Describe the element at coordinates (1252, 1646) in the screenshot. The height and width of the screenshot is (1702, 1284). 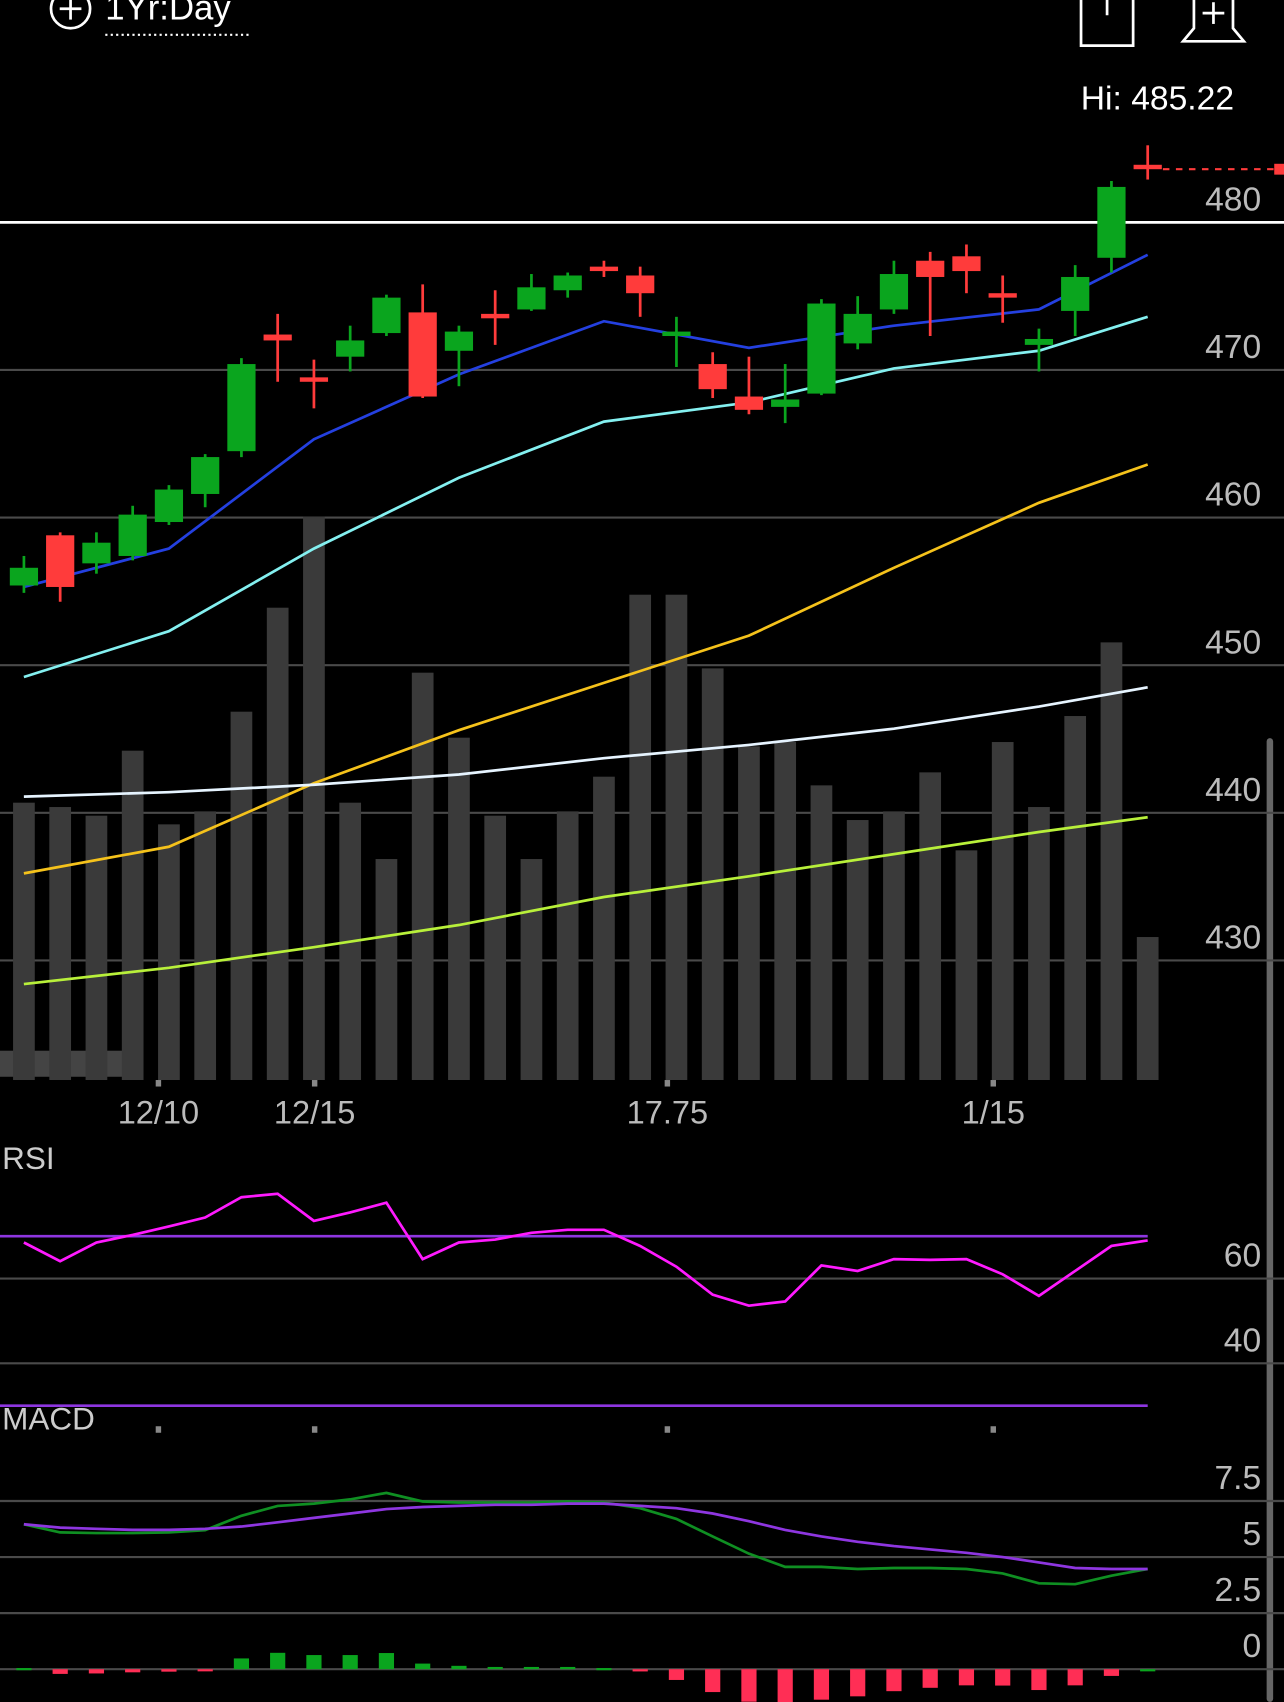
I see `y-tick-label: 0` at that location.